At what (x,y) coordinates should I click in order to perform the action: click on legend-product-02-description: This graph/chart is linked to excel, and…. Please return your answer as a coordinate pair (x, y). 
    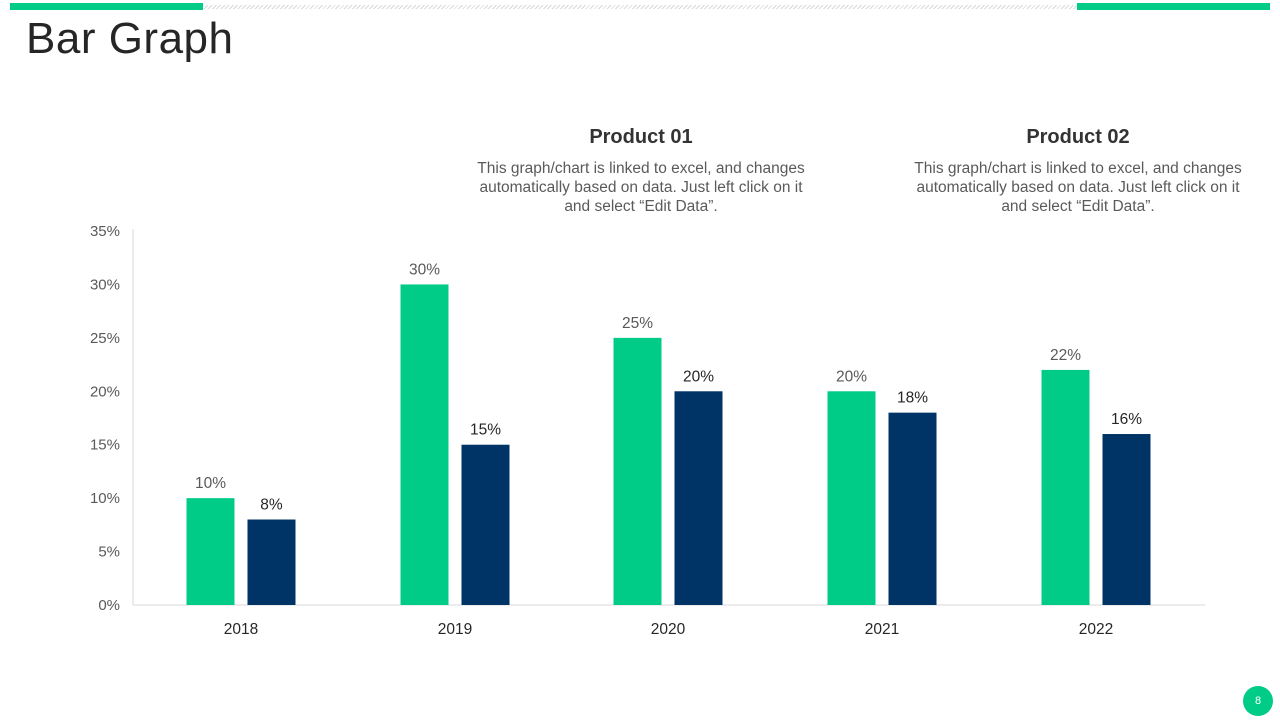
    Looking at the image, I should click on (1078, 187).